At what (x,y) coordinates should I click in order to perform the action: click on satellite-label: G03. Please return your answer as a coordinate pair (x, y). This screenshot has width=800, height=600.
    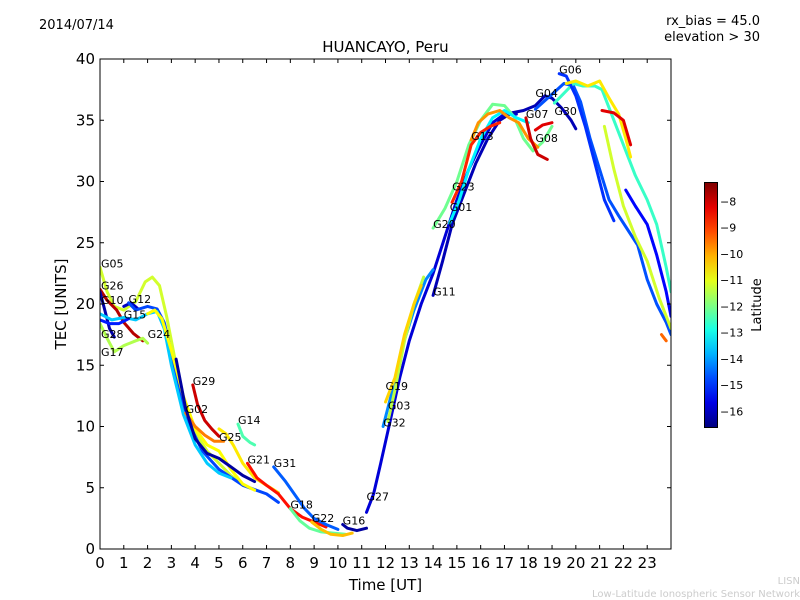
    Looking at the image, I should click on (399, 406).